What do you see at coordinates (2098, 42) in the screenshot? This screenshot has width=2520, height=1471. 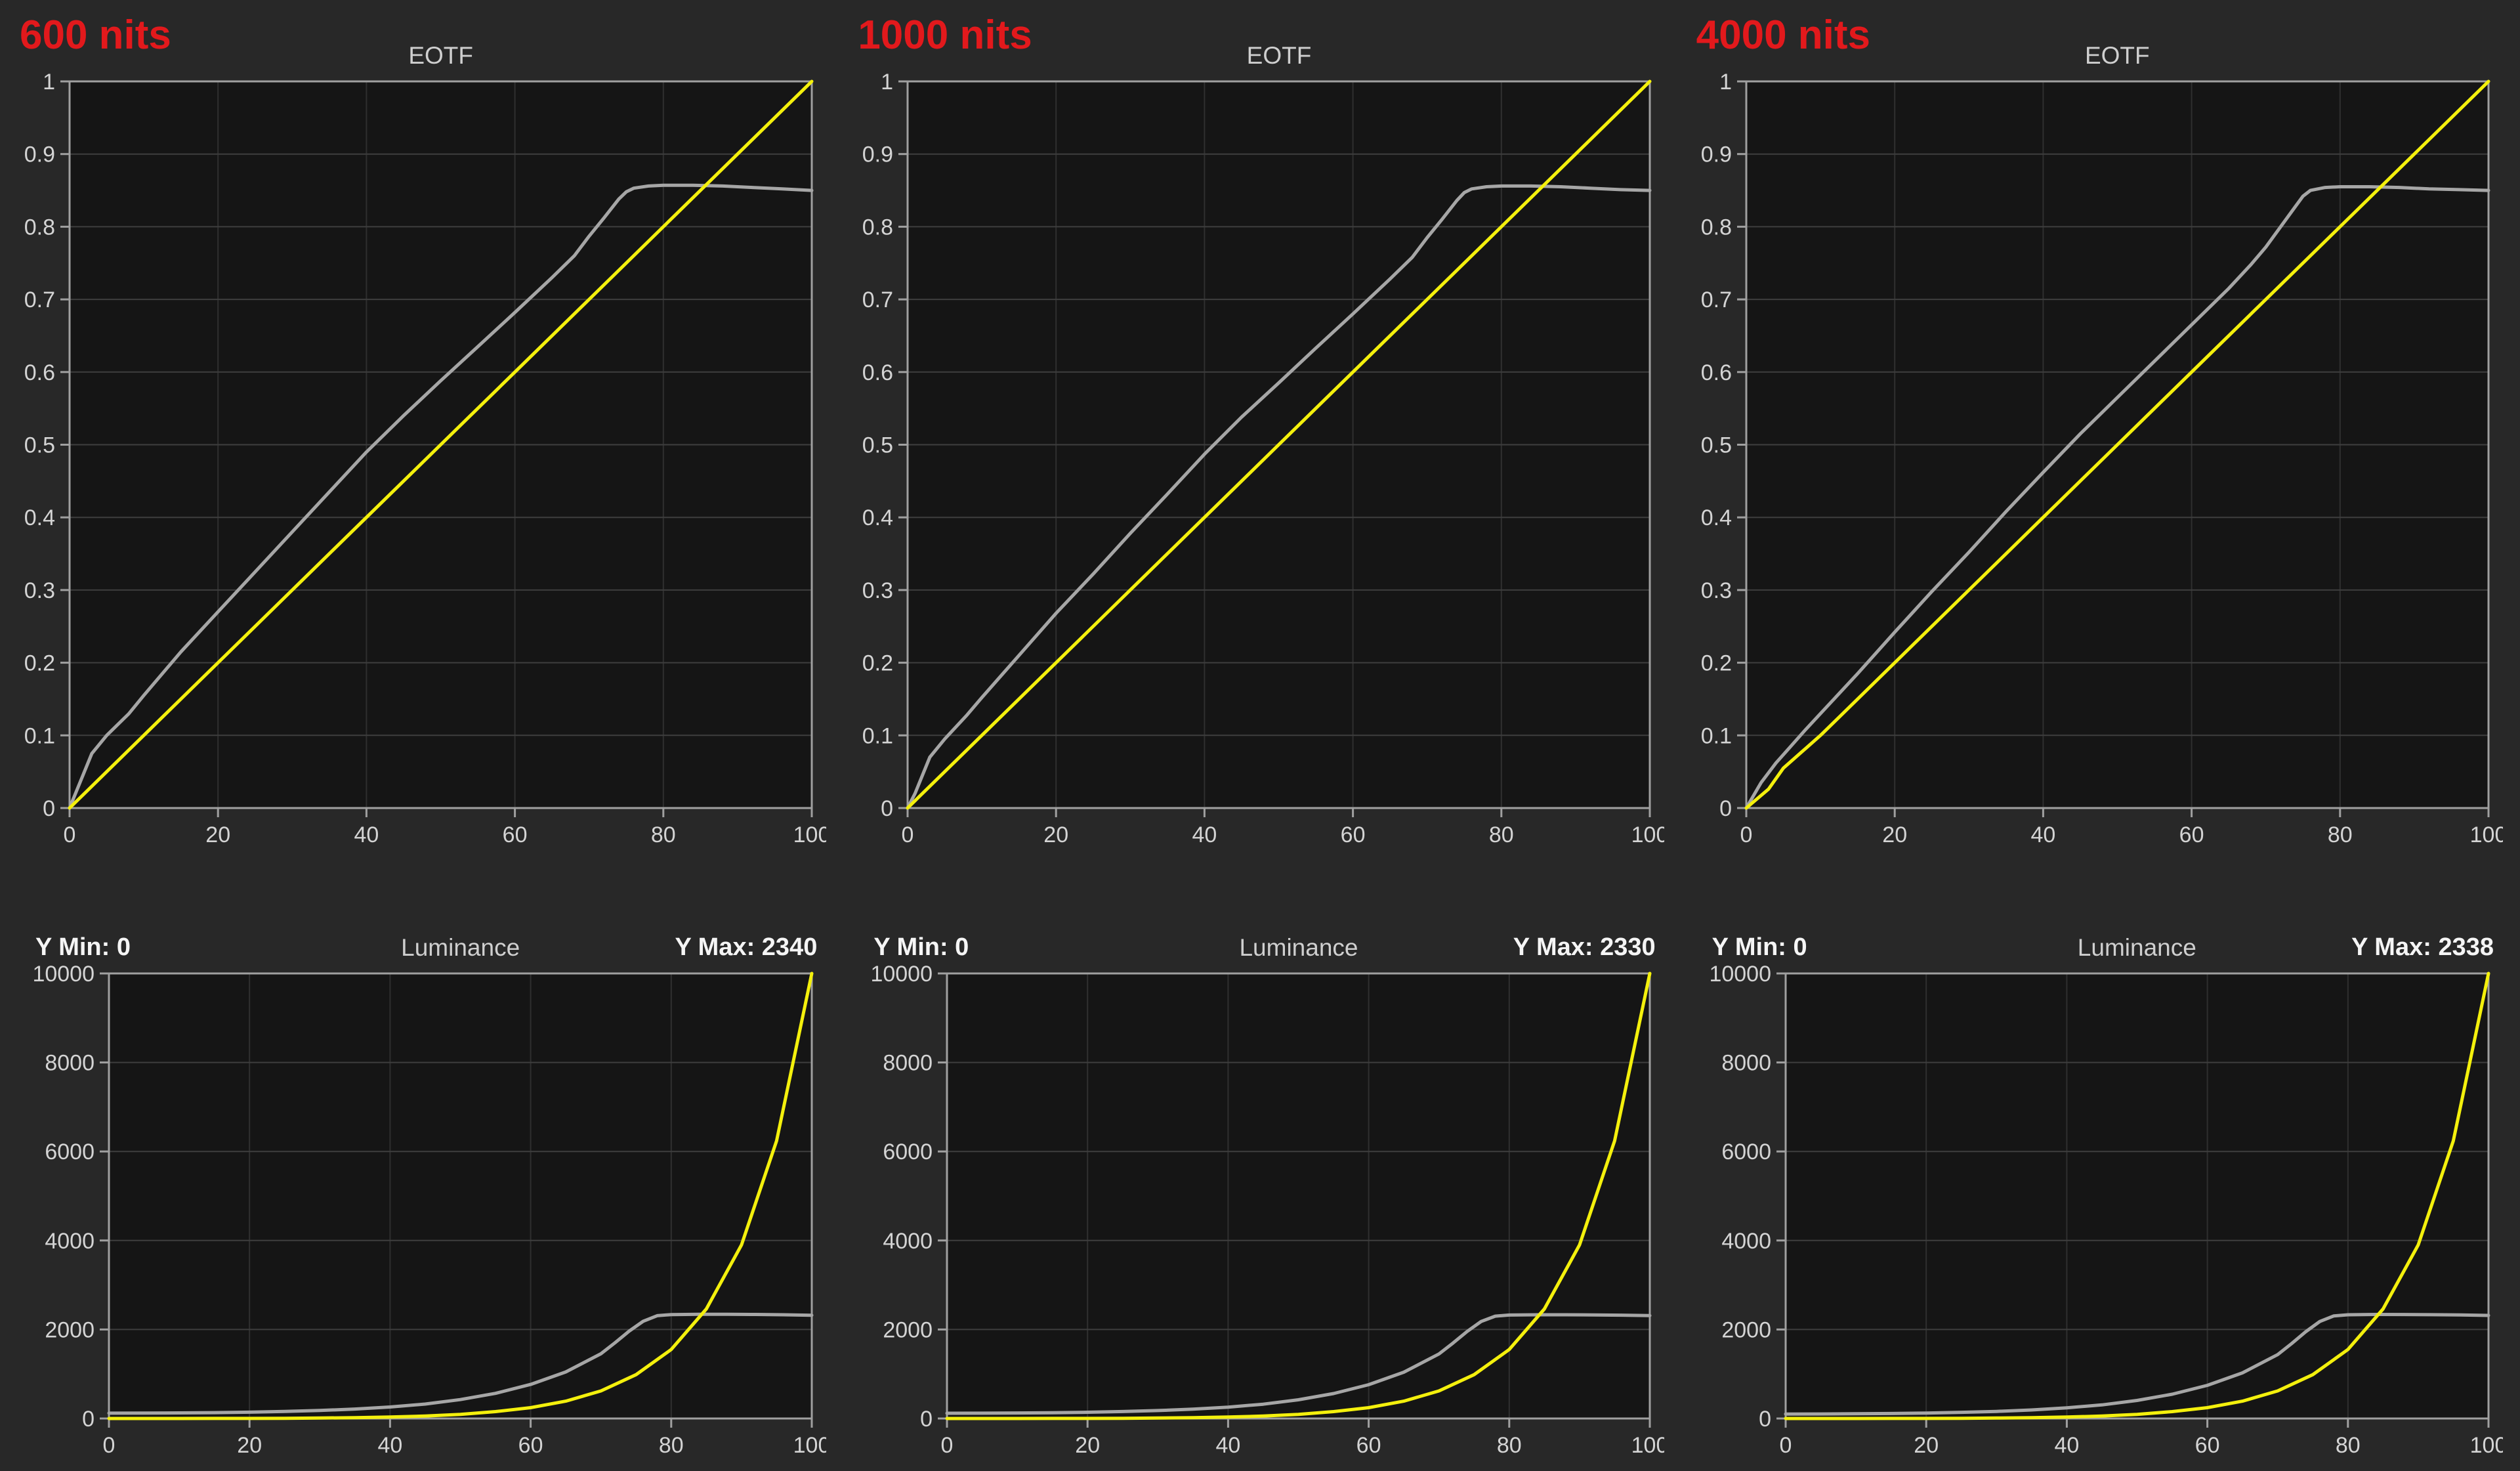 I see `column-header-row: 4000 nits EOTF` at bounding box center [2098, 42].